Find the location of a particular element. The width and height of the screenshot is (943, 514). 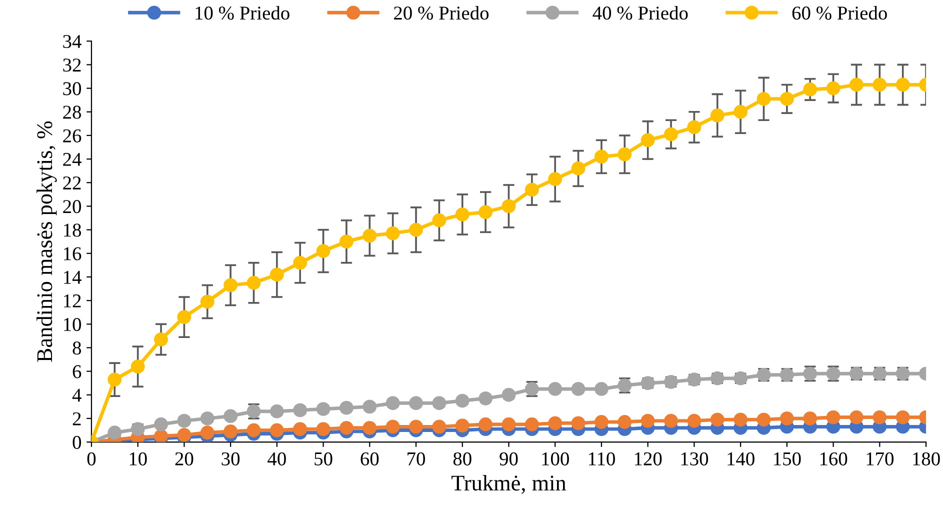

y-tick-label: 32 is located at coordinates (72, 65).